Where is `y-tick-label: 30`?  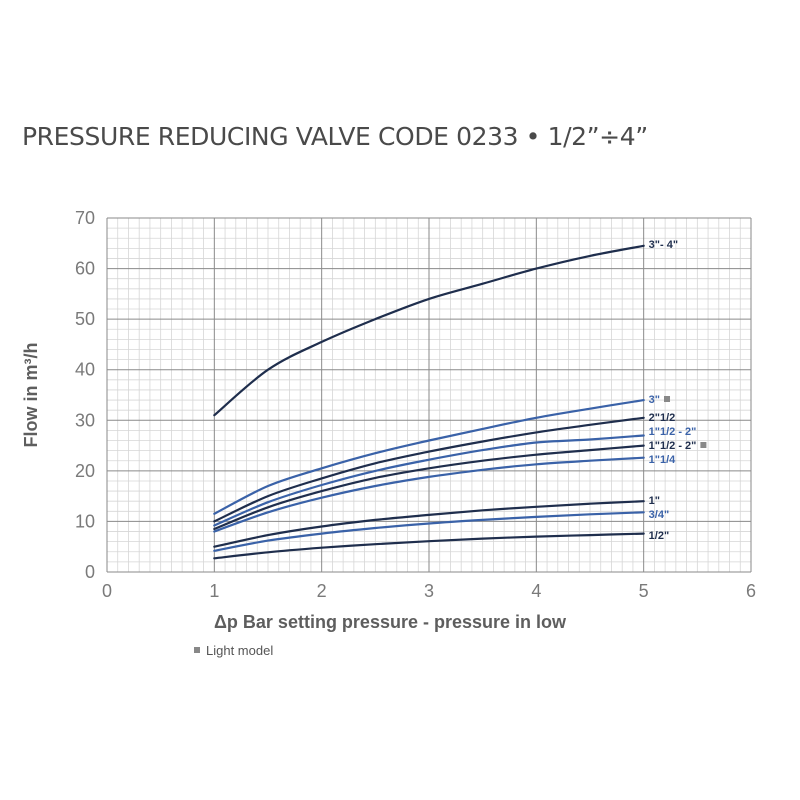
y-tick-label: 30 is located at coordinates (85, 420).